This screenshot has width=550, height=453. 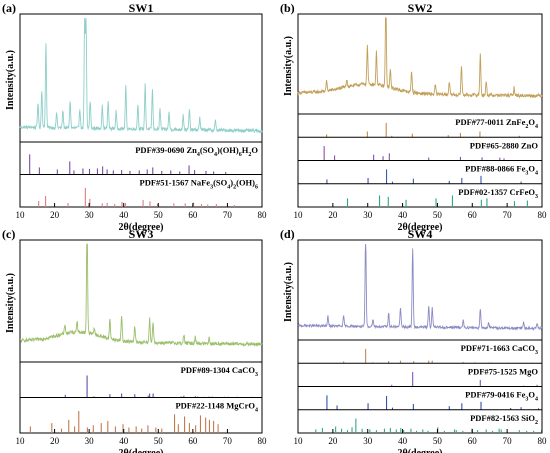 I want to click on reference-label: PDF#77-0011 ZnFe2O4, so click(x=496, y=123).